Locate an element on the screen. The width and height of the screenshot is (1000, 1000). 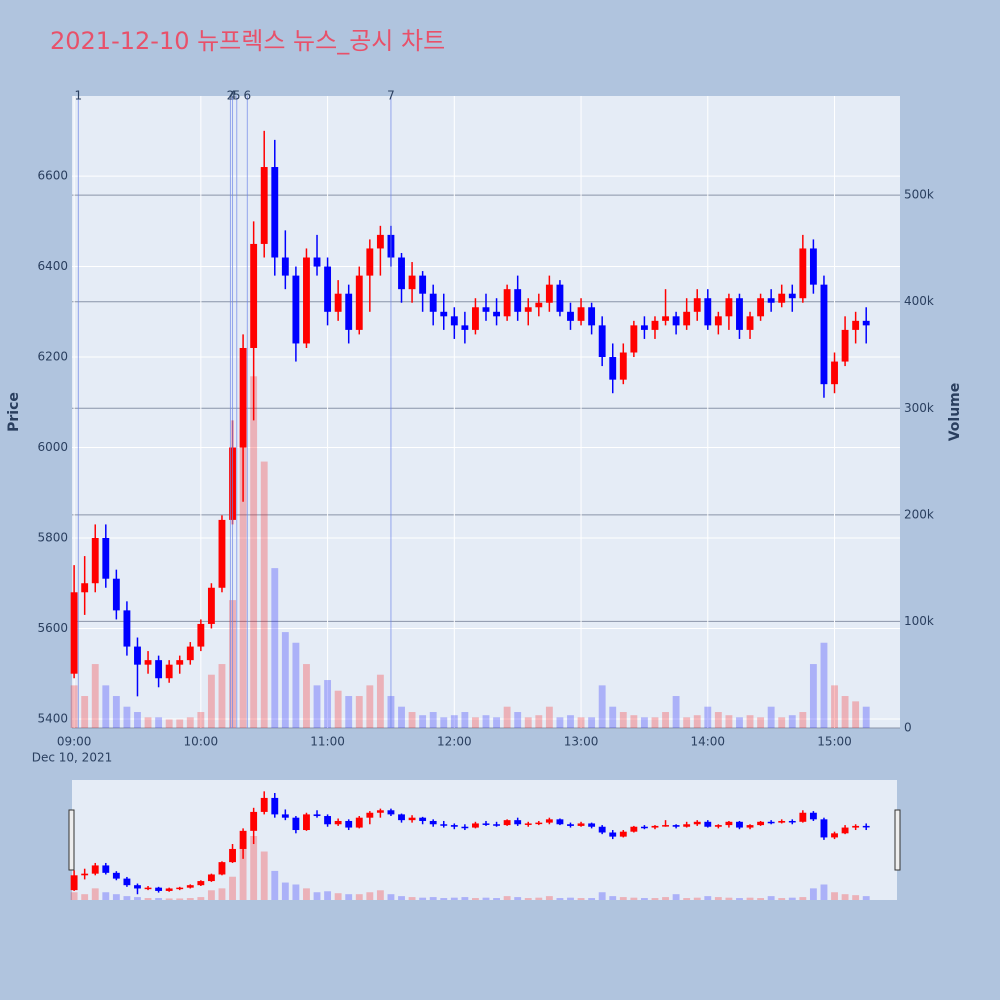
range-slider is located at coordinates (484, 840).